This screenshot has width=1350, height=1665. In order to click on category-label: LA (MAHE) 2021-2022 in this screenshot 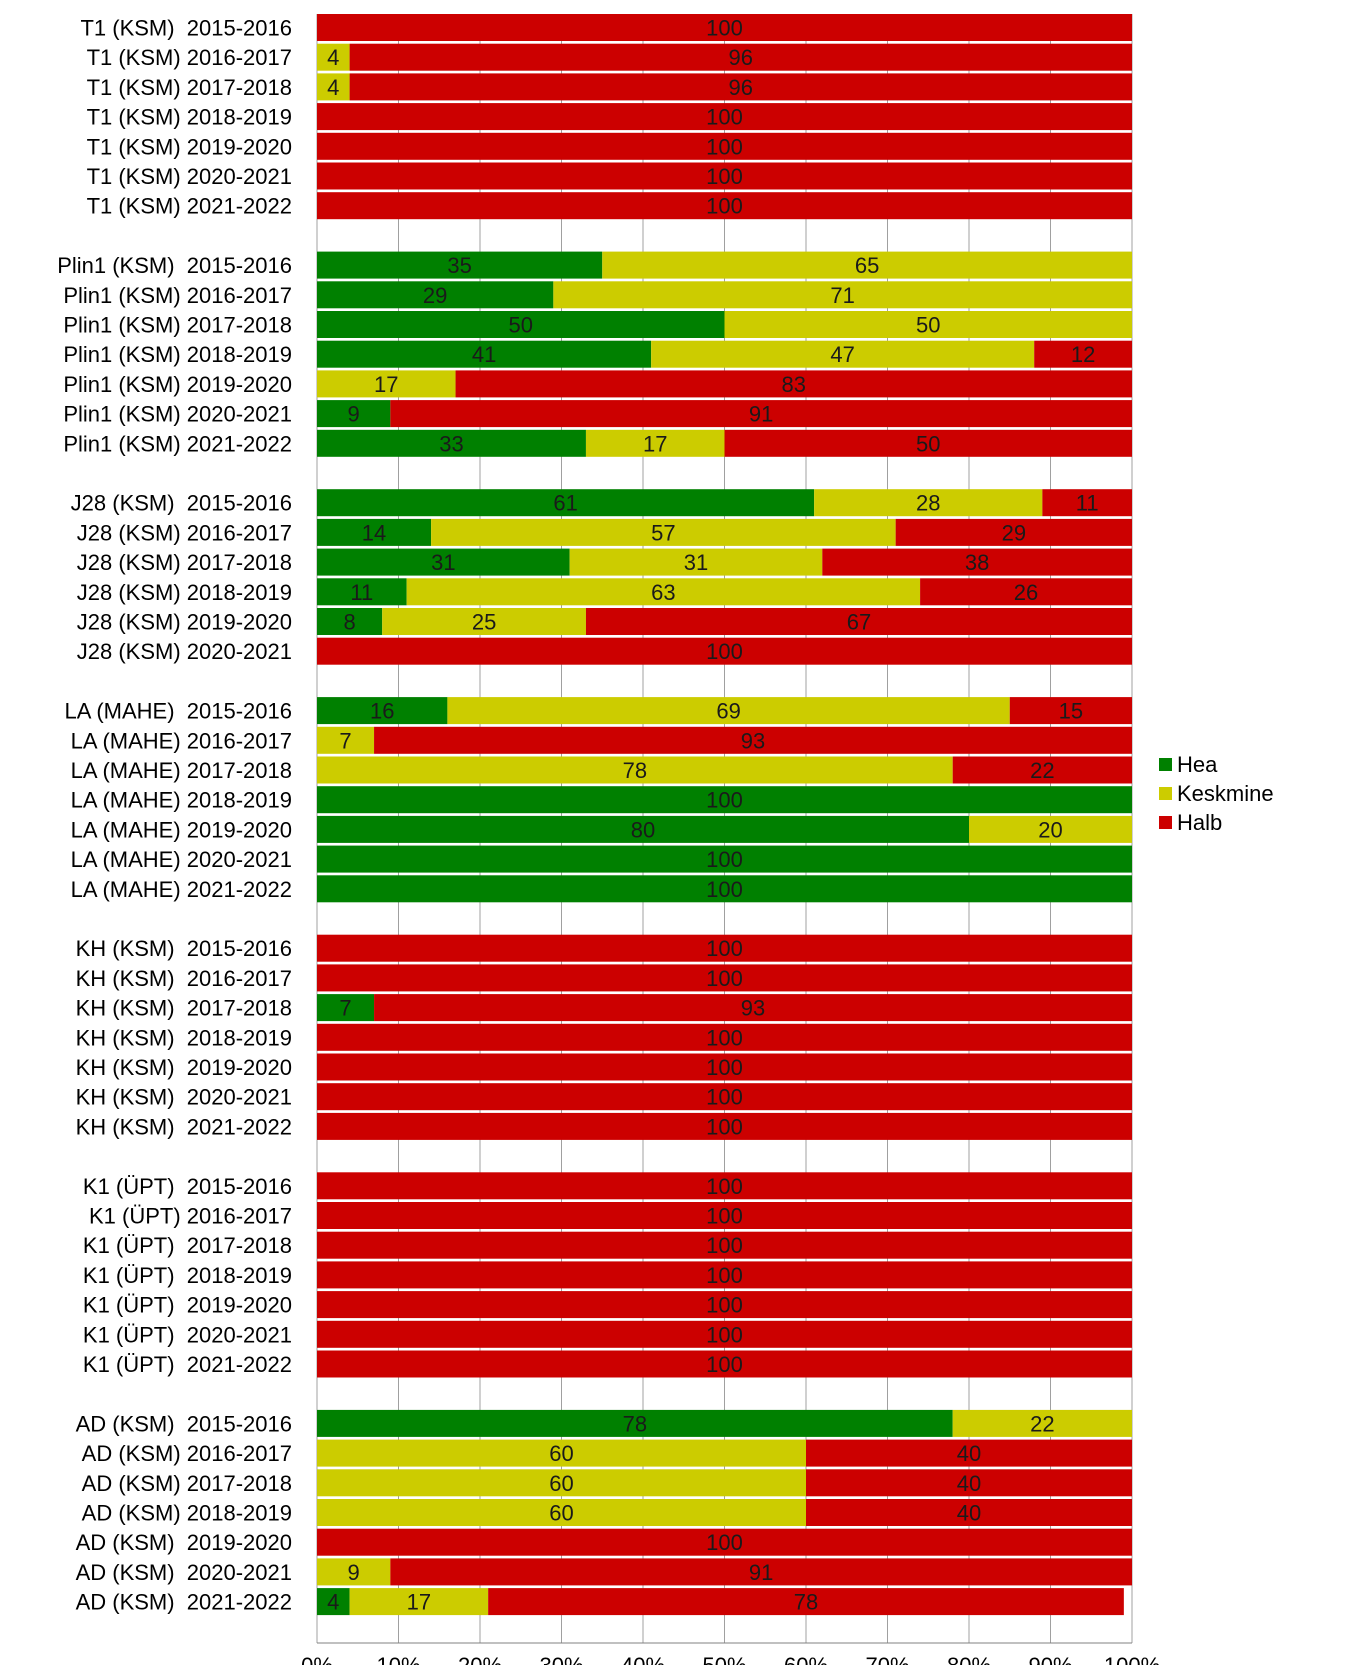, I will do `click(181, 889)`.